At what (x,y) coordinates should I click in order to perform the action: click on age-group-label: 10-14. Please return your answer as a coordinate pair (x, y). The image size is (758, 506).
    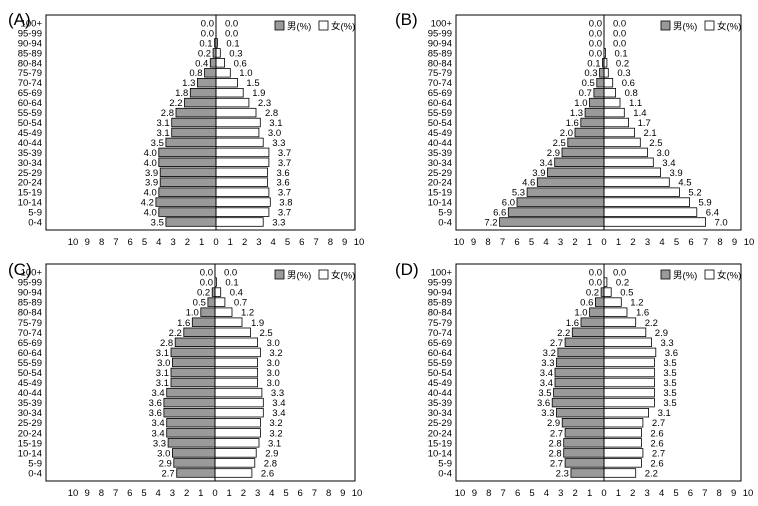
    Looking at the image, I should click on (440, 203).